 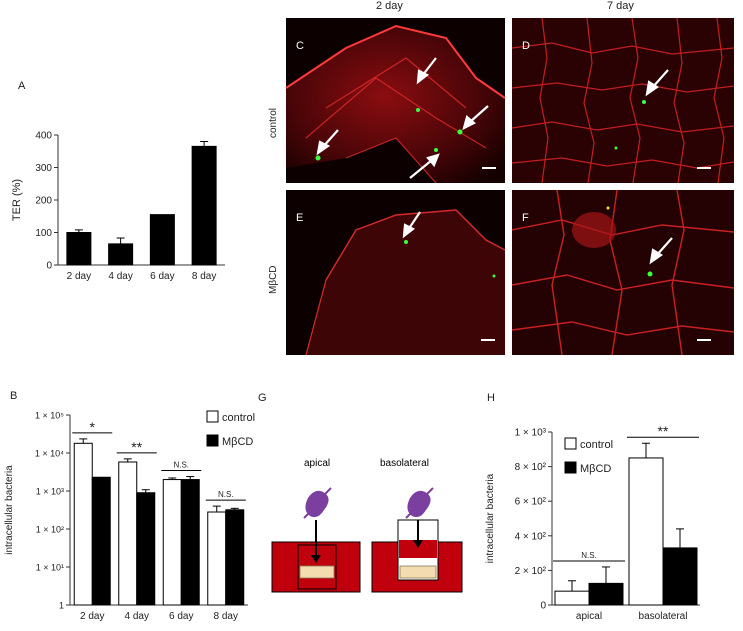 I want to click on diagram-label-apical: apical, so click(x=317, y=463).